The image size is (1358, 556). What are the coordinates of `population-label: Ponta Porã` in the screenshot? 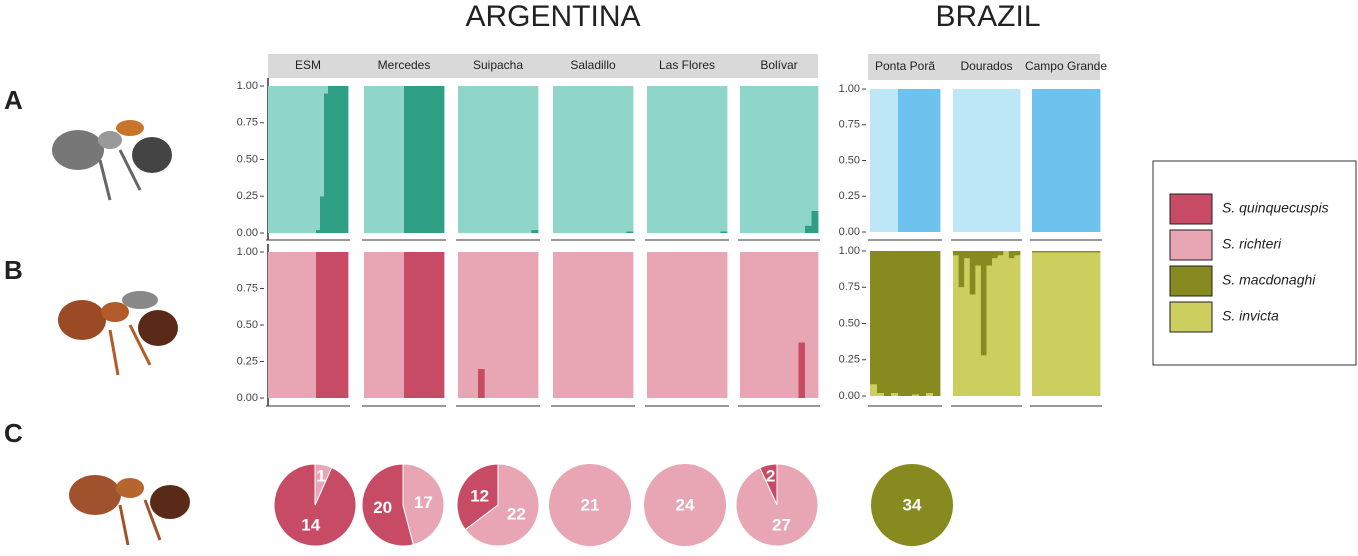 It's located at (905, 66).